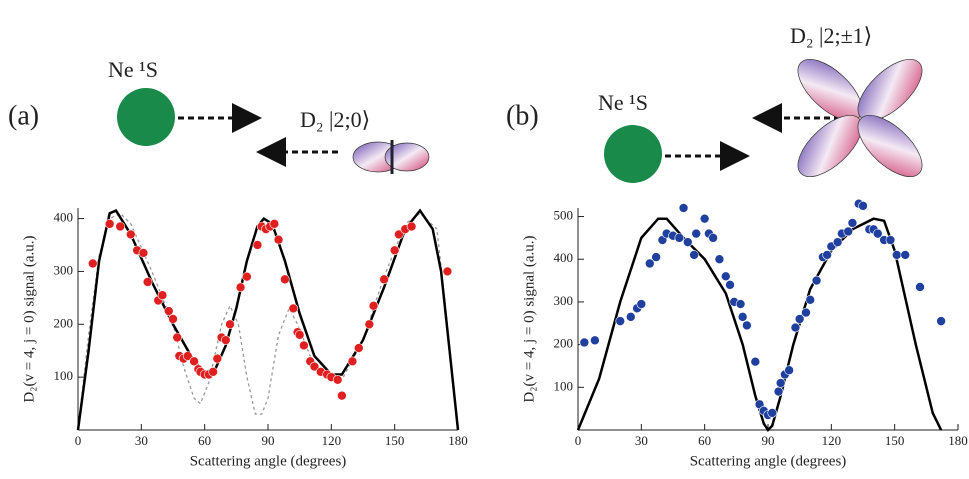 This screenshot has height=479, width=969. Describe the element at coordinates (831, 35) in the screenshot. I see `molecule-label: D₂ |2;±1⟩` at that location.